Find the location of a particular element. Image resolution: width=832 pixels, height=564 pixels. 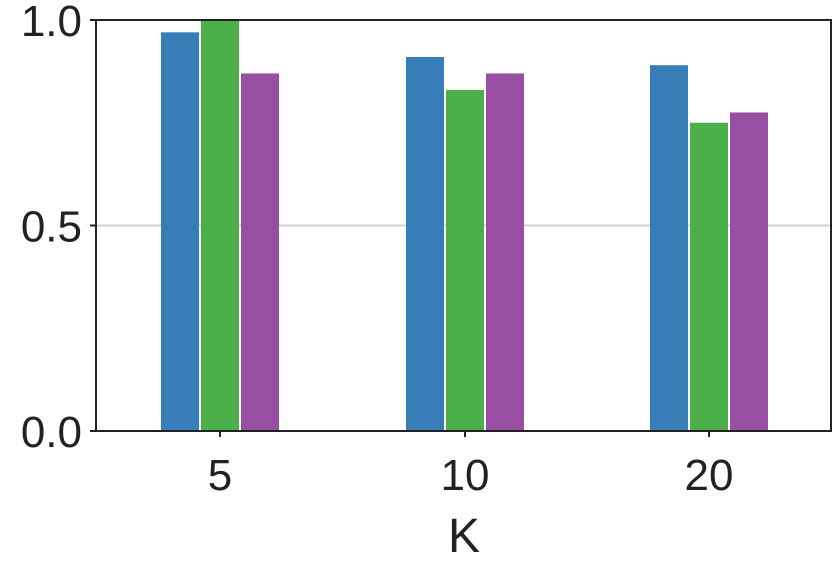

x-tick-label-20: 20 is located at coordinates (709, 475).